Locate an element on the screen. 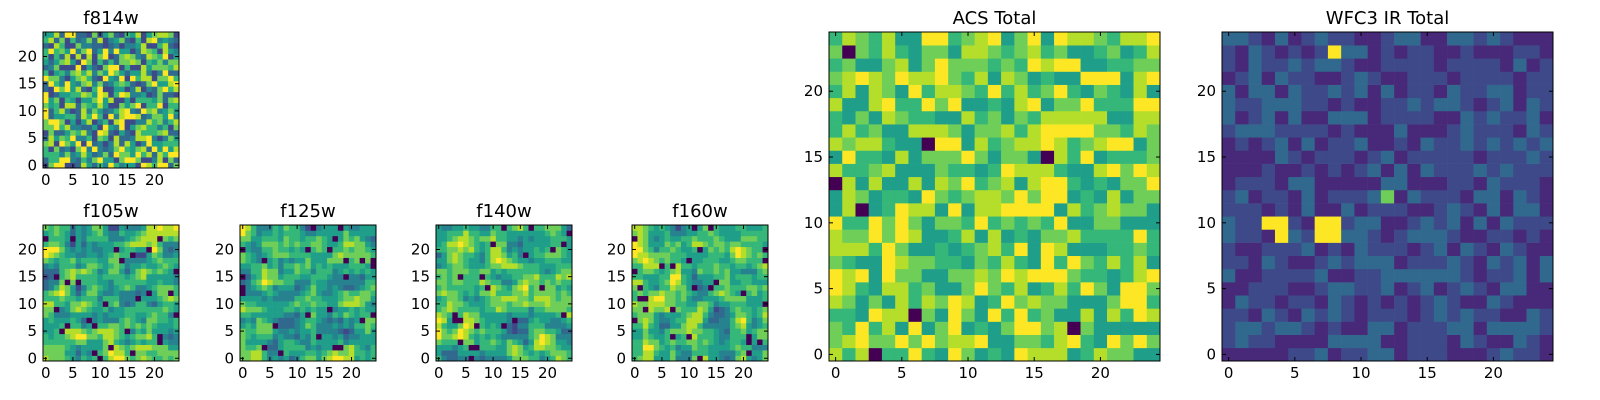  chart-title: f814w is located at coordinates (110, 18).